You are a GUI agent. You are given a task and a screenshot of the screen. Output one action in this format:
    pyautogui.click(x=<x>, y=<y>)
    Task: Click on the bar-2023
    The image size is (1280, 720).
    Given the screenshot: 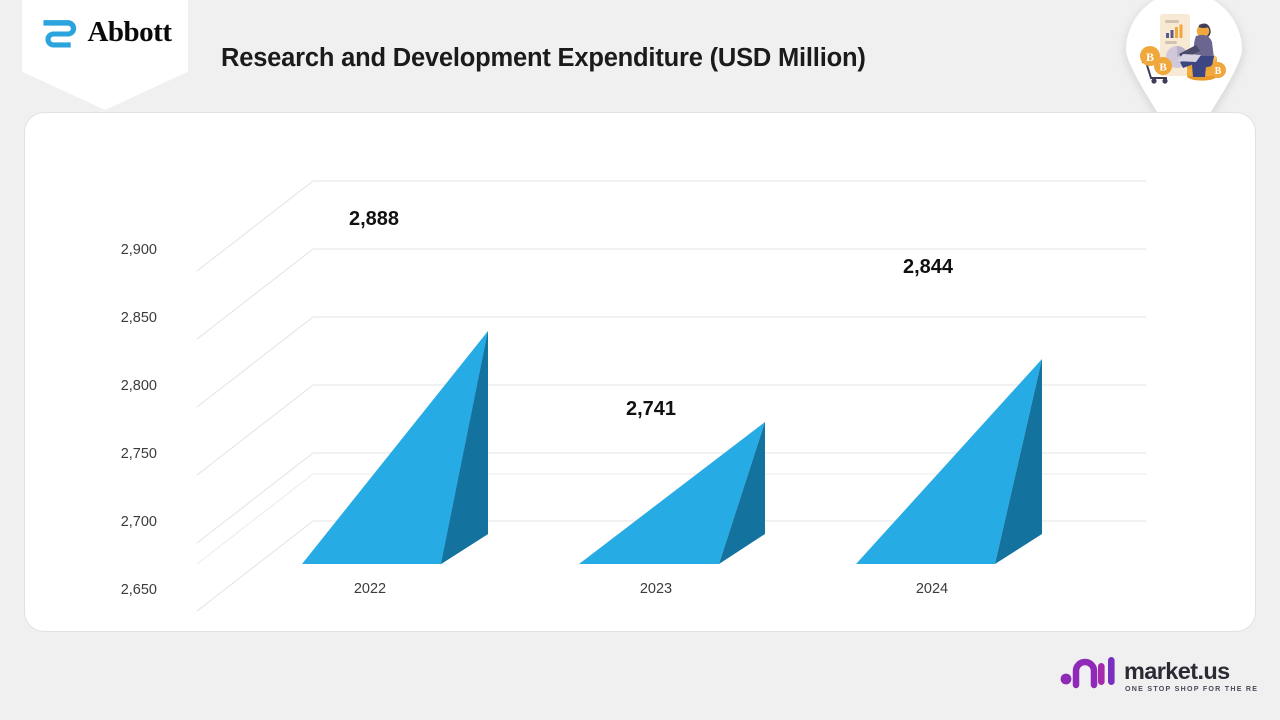 What is the action you would take?
    pyautogui.click(x=672, y=493)
    